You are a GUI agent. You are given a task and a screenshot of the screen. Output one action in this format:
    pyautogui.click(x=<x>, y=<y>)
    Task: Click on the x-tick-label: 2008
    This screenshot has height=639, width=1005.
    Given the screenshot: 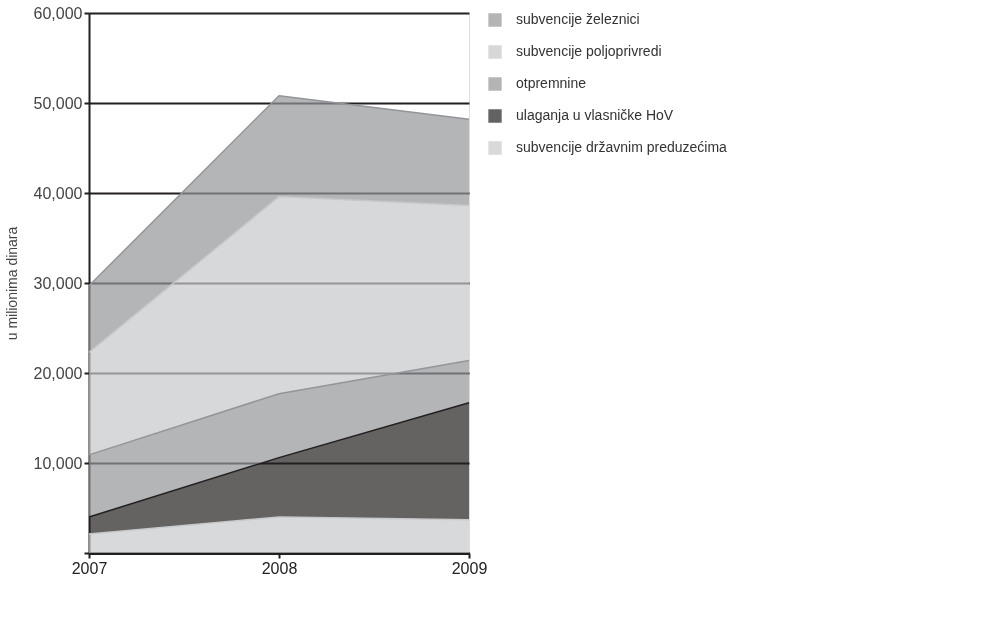 What is the action you would take?
    pyautogui.click(x=279, y=568)
    